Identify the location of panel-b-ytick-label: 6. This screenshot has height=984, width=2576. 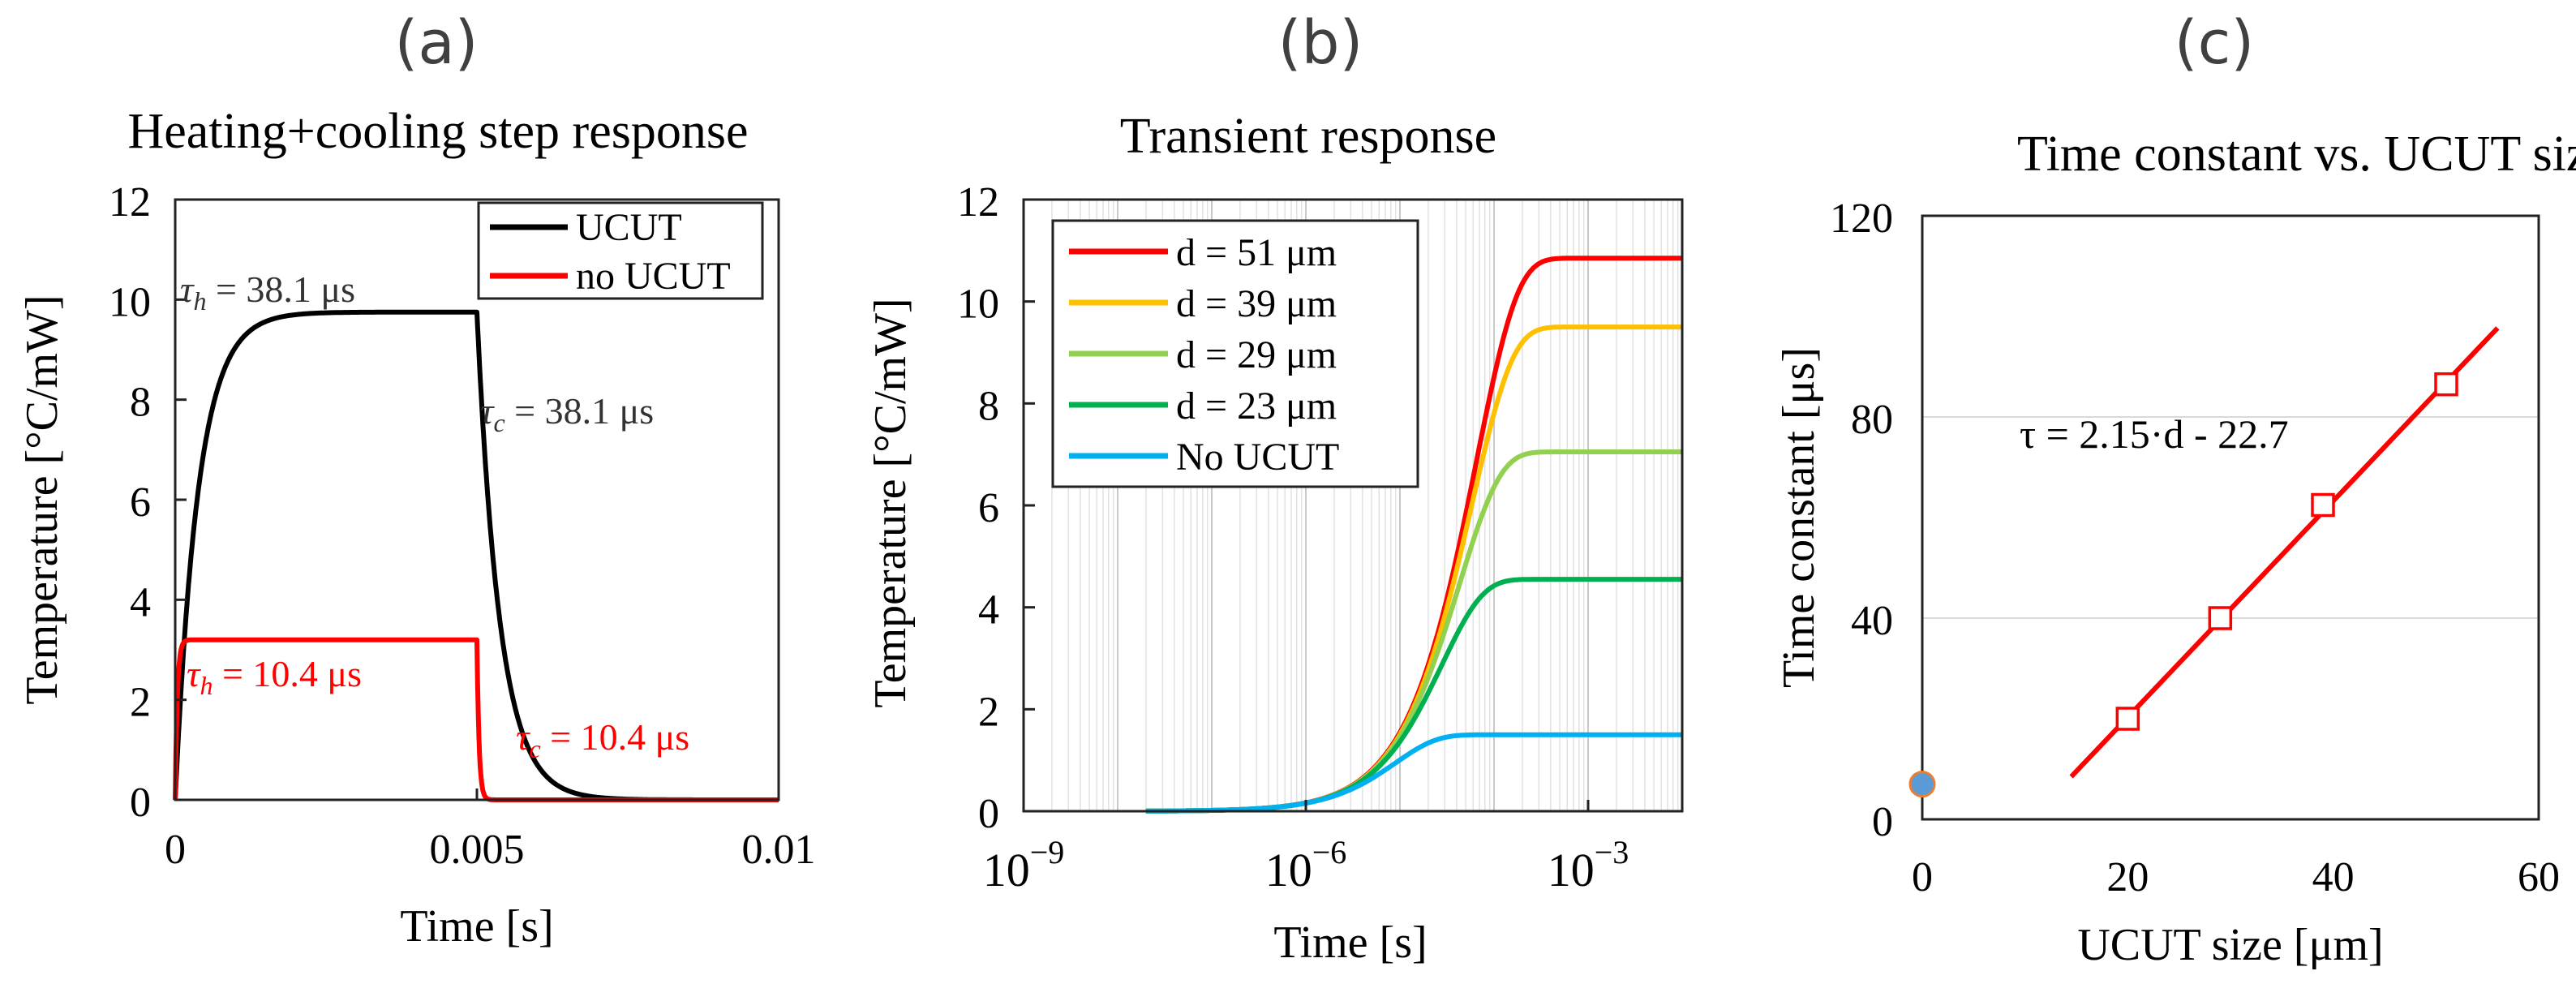
(988, 508).